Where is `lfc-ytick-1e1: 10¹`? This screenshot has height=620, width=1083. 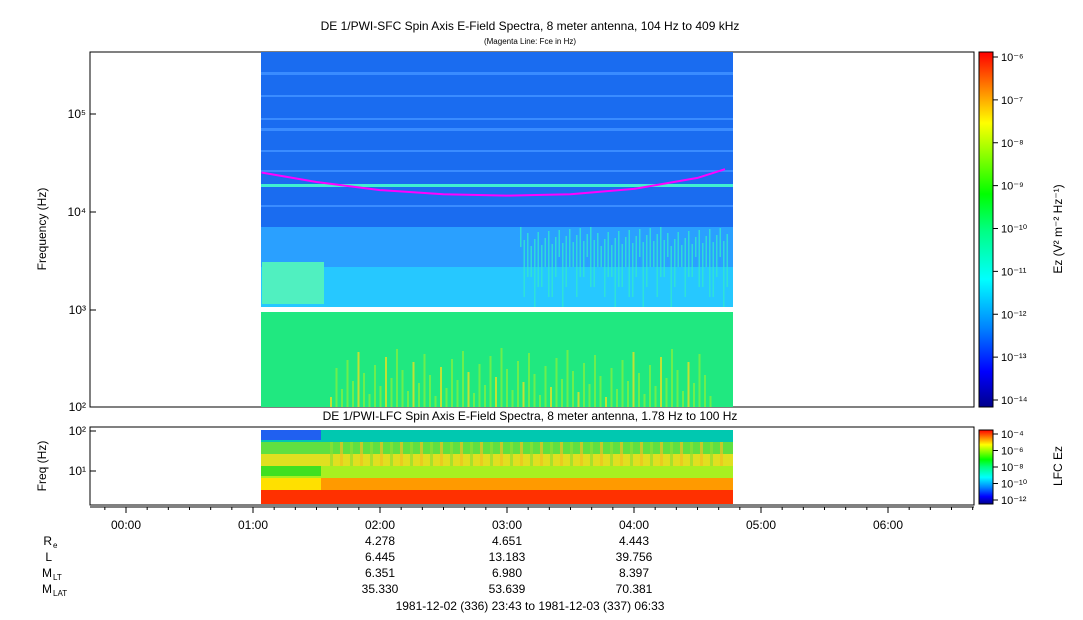
lfc-ytick-1e1: 10¹ is located at coordinates (77, 471).